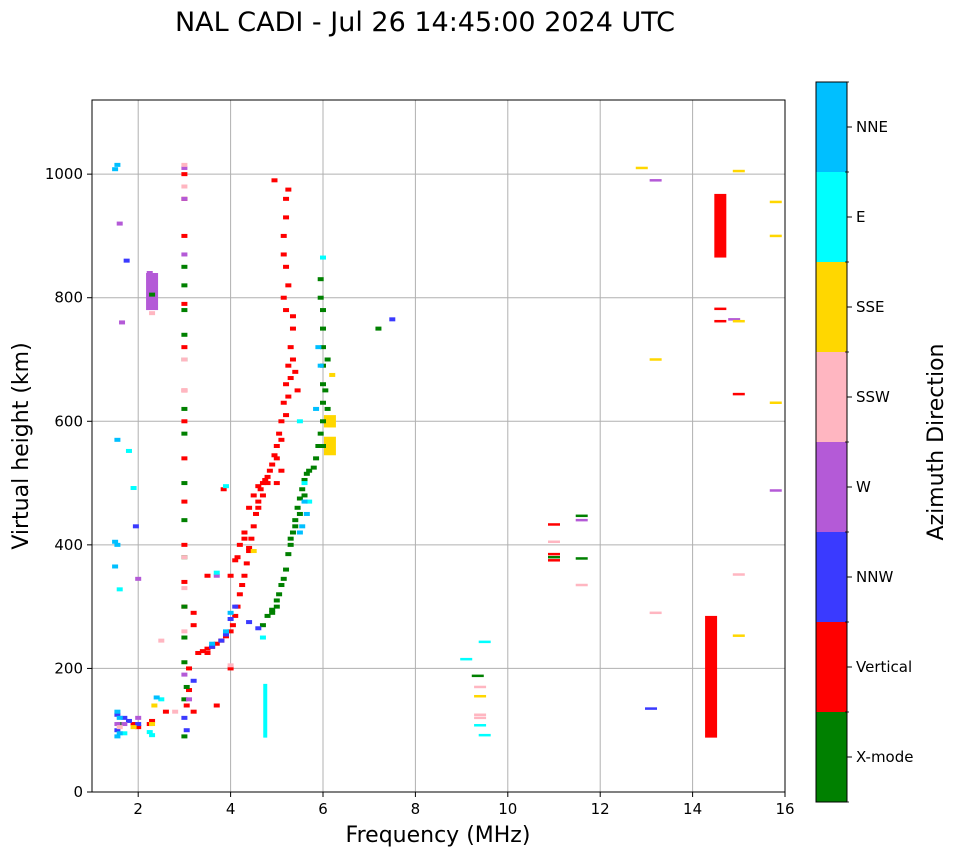 This screenshot has width=958, height=857. What do you see at coordinates (438, 835) in the screenshot?
I see `x-axis-label: Frequency (MHz)` at bounding box center [438, 835].